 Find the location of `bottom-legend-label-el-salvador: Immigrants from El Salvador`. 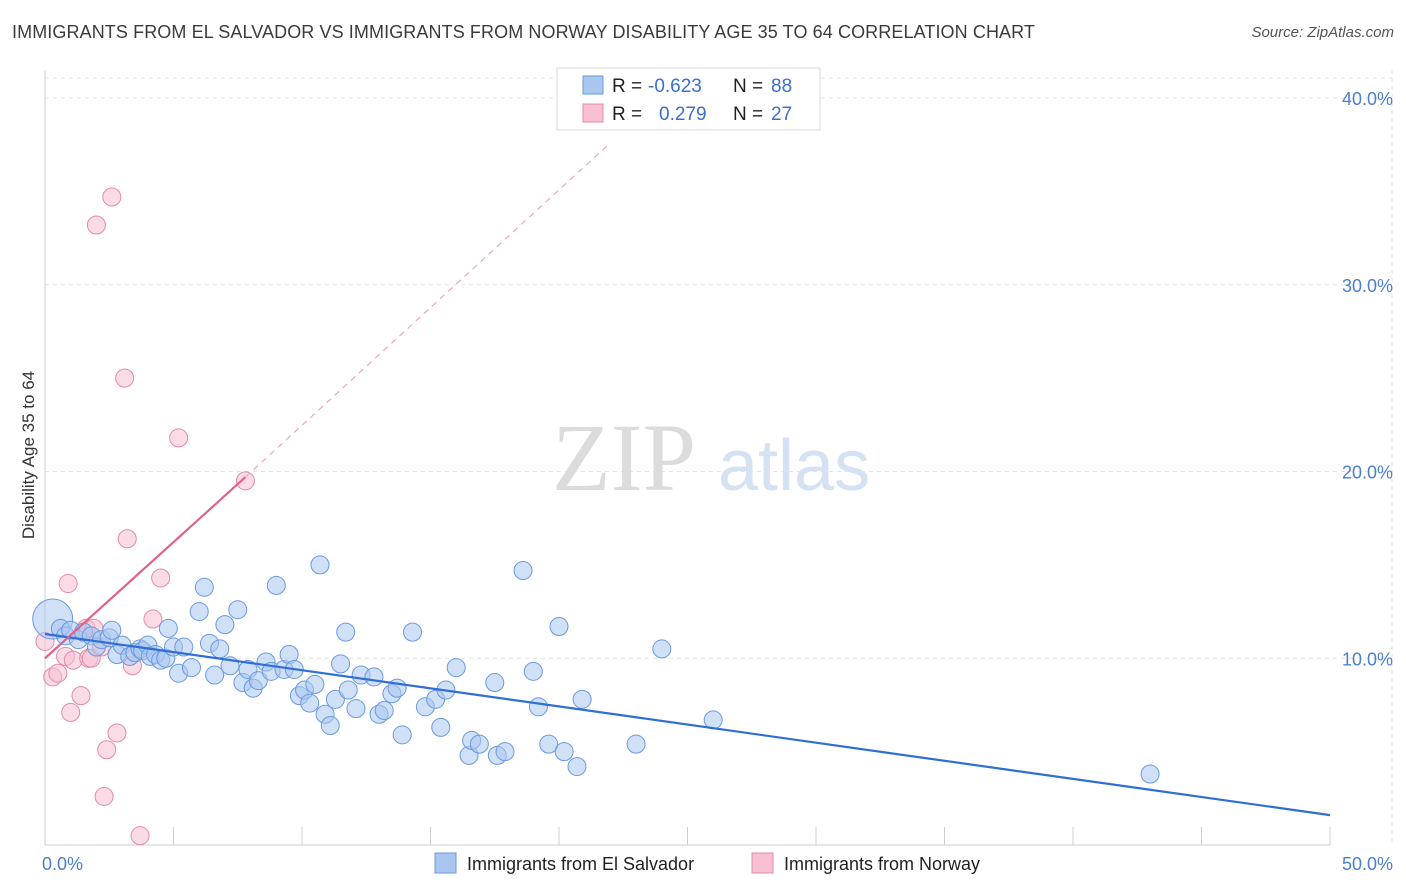

bottom-legend-label-el-salvador: Immigrants from El Salvador is located at coordinates (580, 864).